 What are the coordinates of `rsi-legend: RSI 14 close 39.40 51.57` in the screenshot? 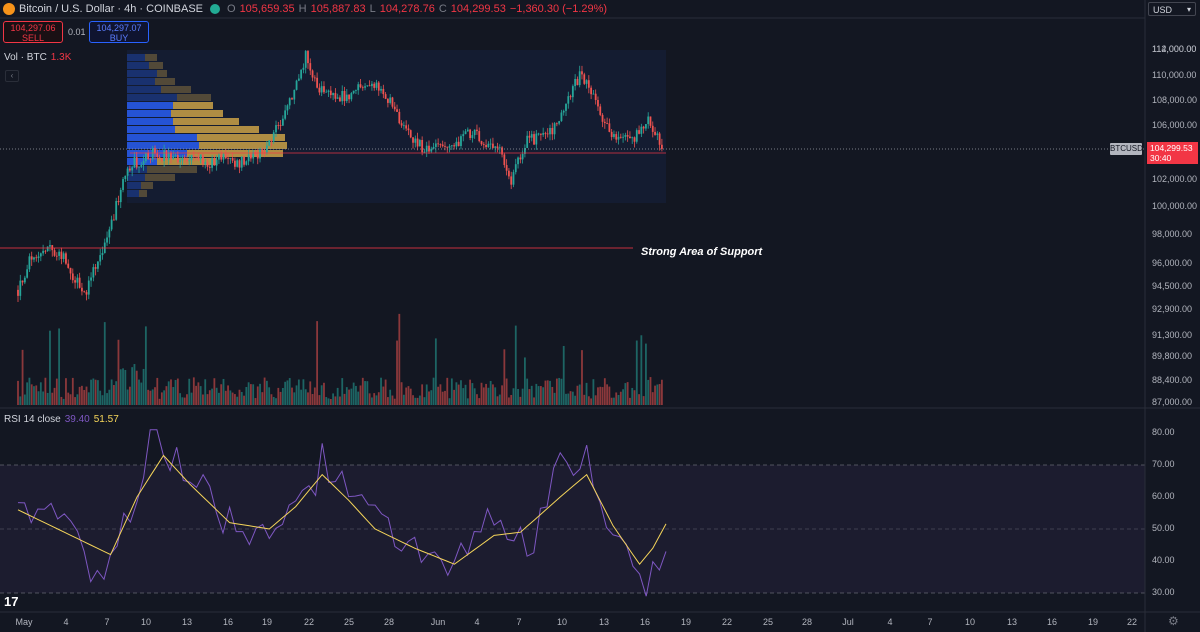 It's located at (61, 419).